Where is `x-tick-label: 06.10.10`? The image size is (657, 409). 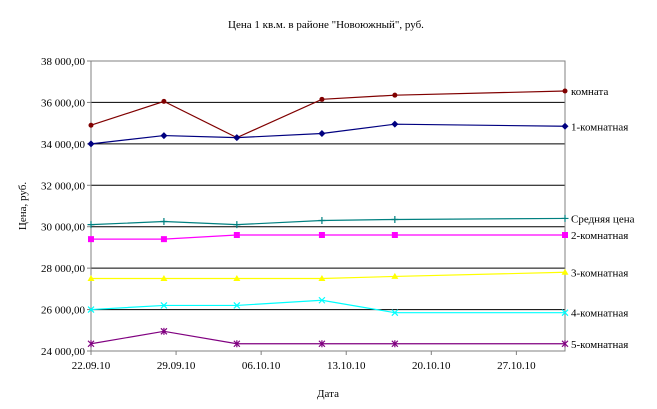 x-tick-label: 06.10.10 is located at coordinates (261, 366).